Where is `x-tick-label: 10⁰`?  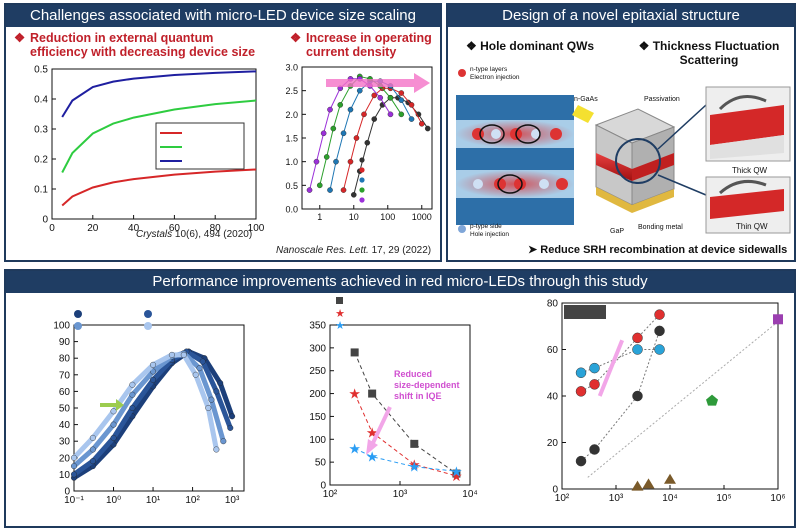 x-tick-label: 10⁰ is located at coordinates (113, 500).